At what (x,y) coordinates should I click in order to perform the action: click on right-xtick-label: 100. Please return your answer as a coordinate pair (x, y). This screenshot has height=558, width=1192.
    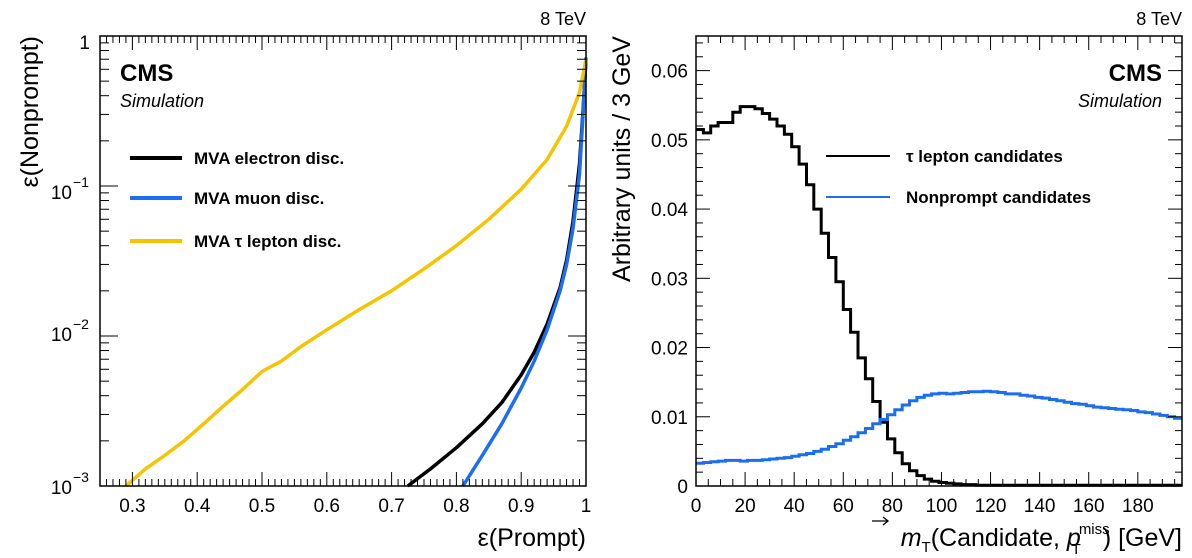
    Looking at the image, I should click on (942, 506).